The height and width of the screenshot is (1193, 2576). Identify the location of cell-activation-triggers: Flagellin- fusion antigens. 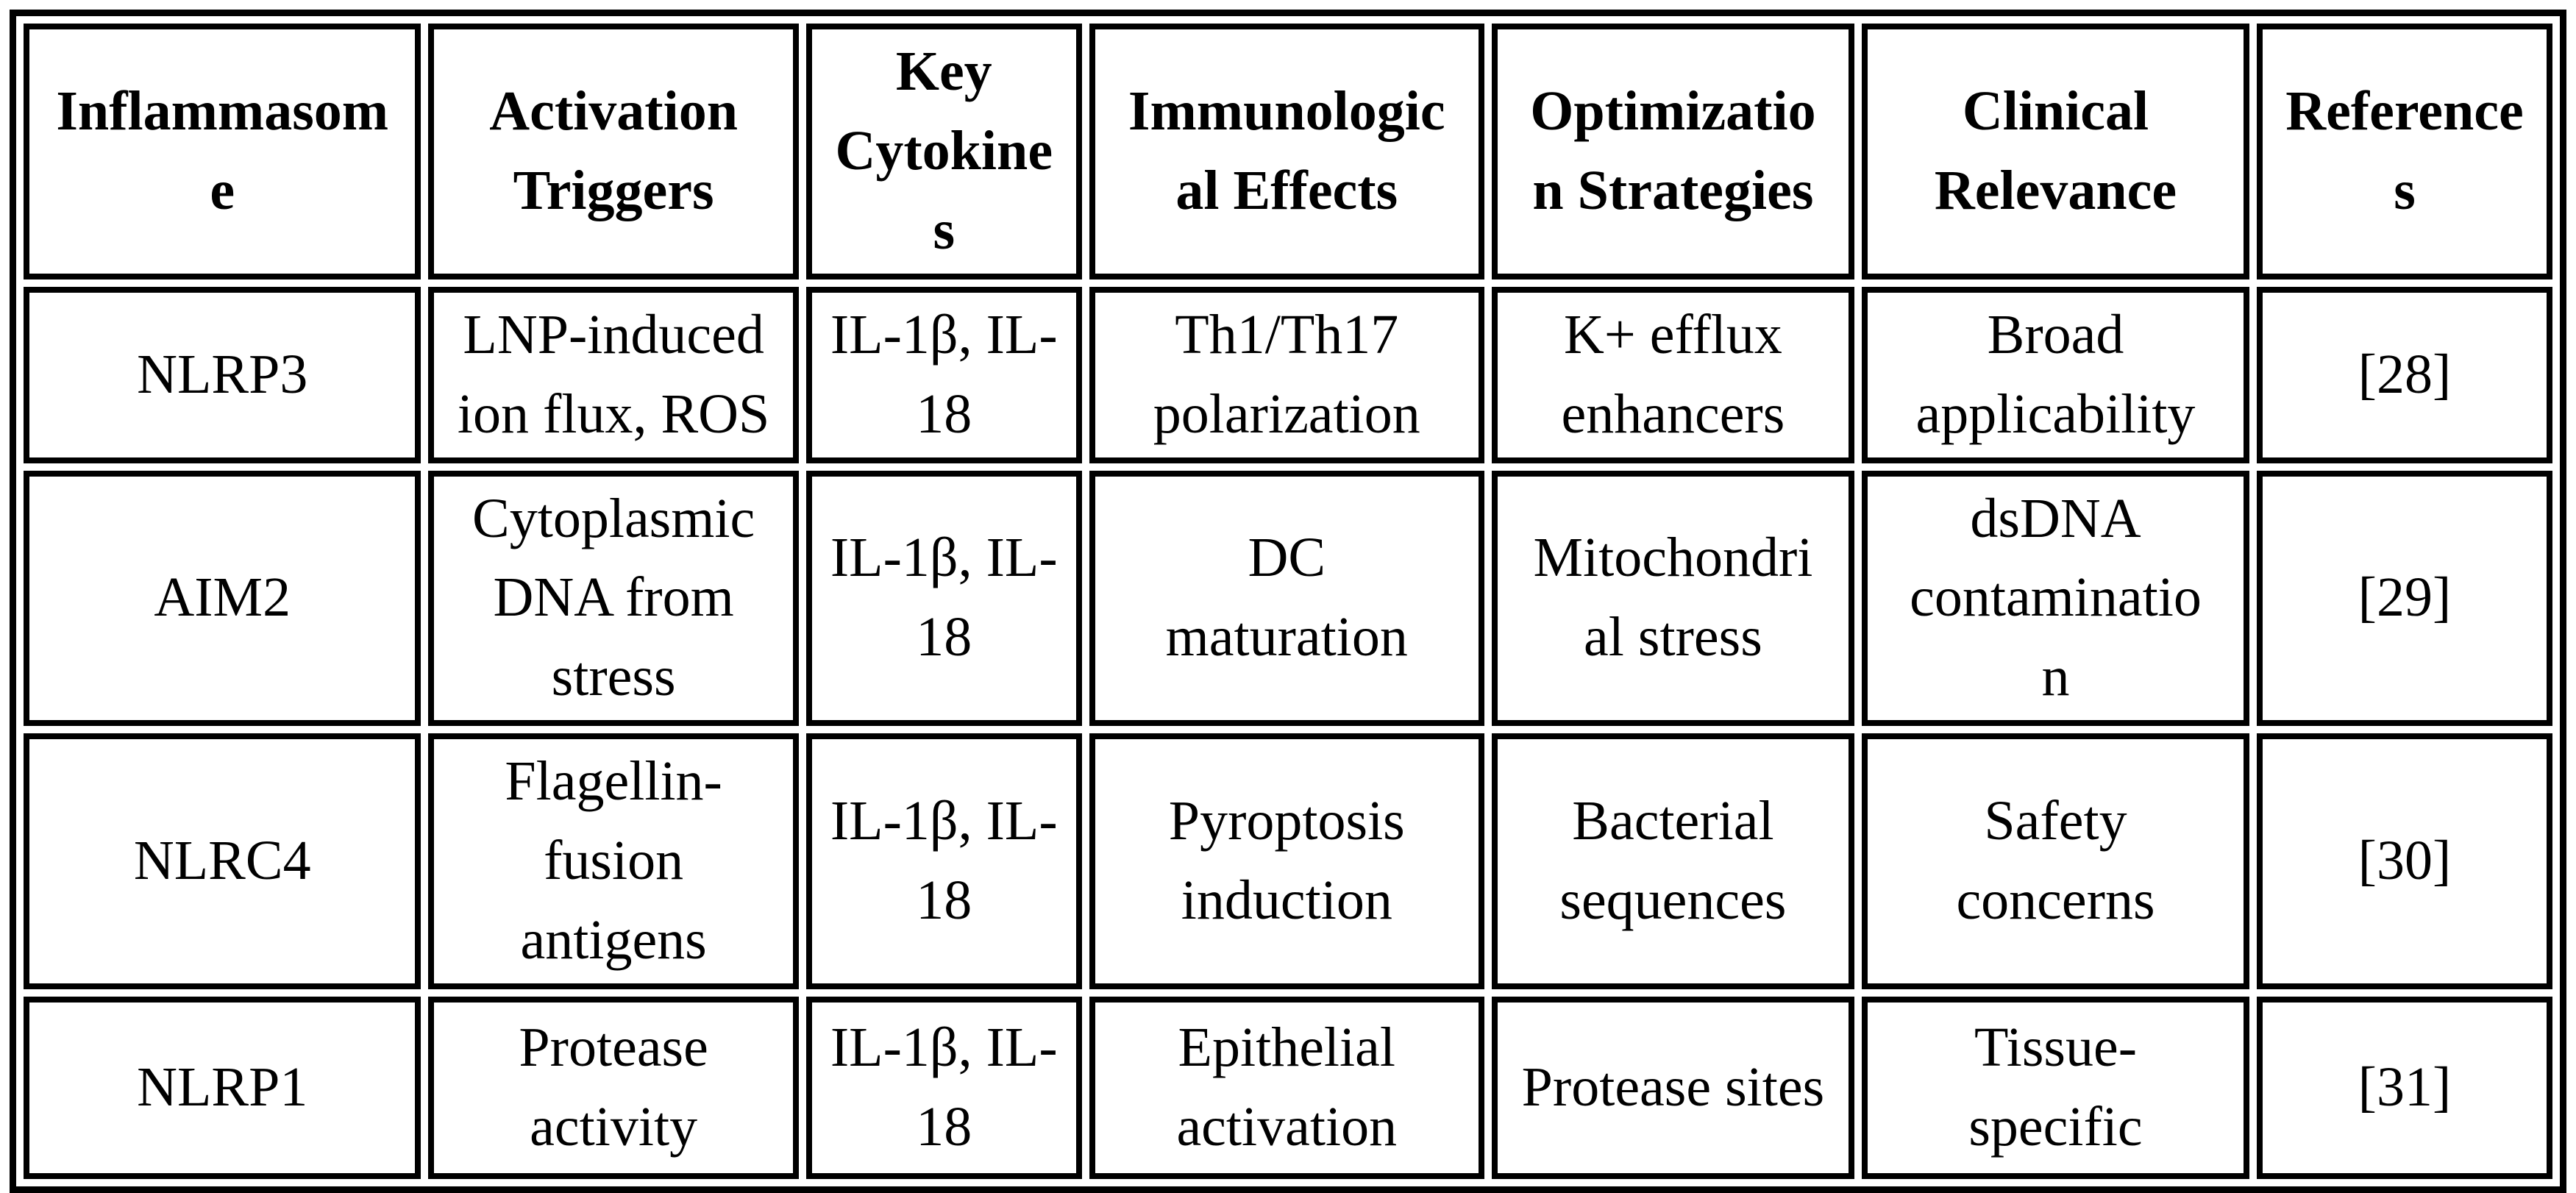
(613, 861).